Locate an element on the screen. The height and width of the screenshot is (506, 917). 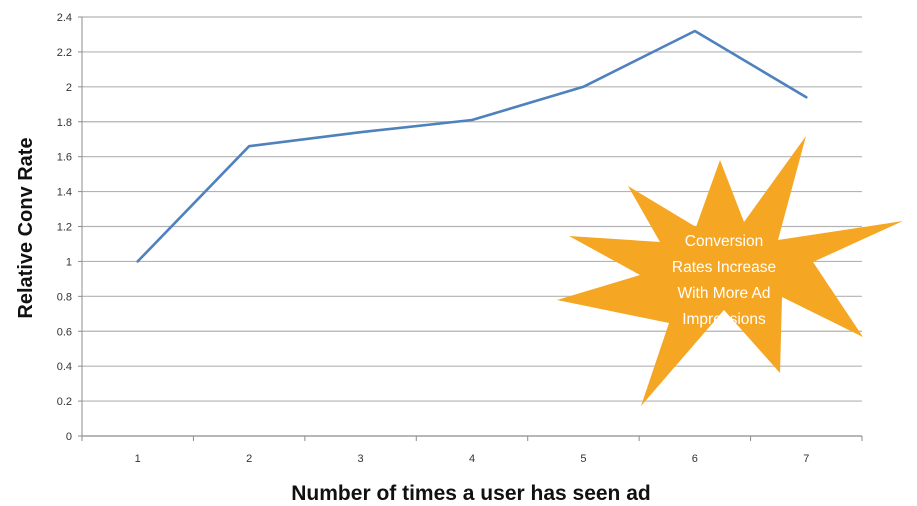
x-tick-label-2: 3 is located at coordinates (361, 459).